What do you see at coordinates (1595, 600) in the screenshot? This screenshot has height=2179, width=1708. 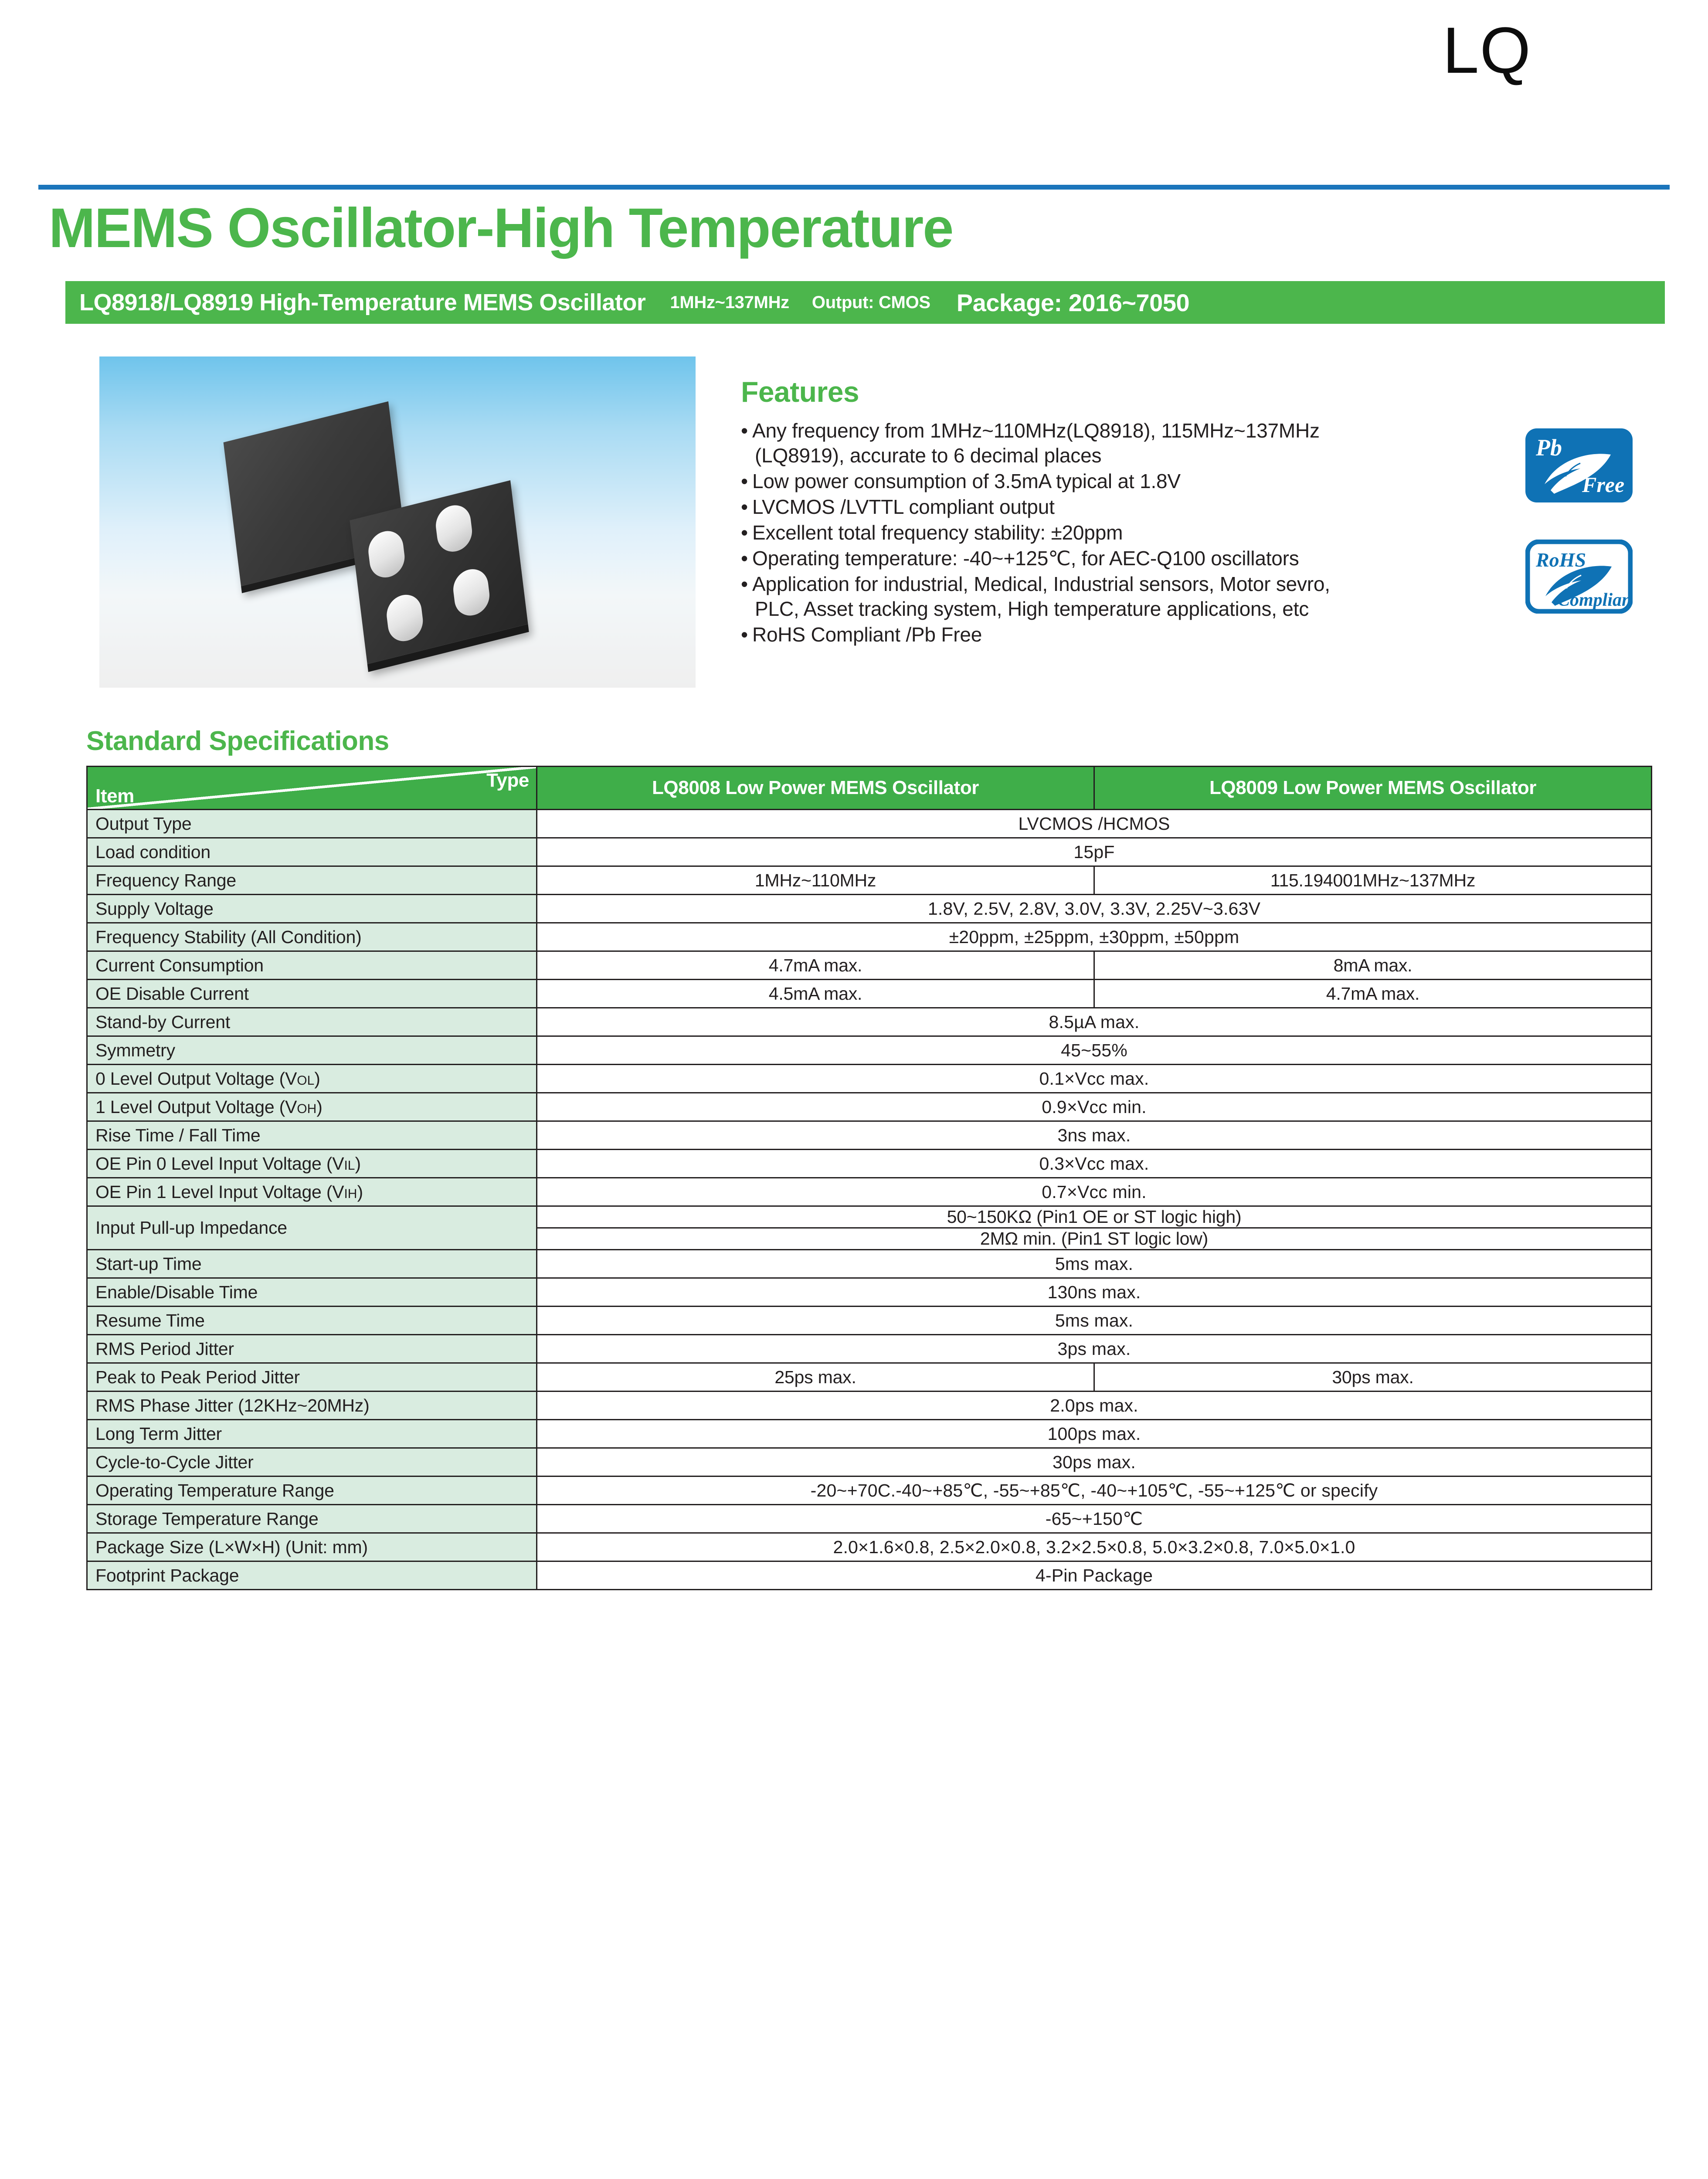 I see `svg-text: Compliant` at bounding box center [1595, 600].